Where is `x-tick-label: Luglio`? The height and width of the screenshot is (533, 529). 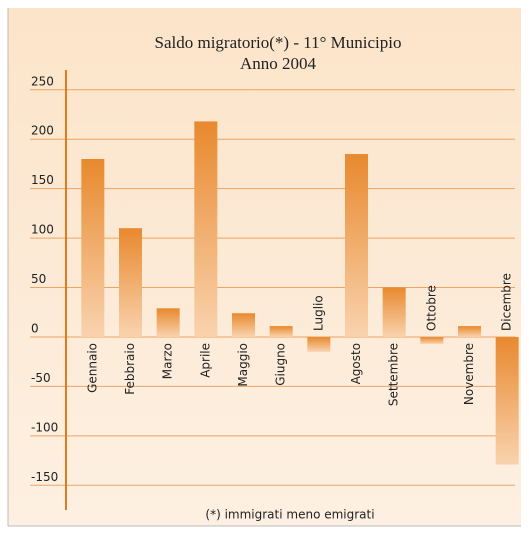 x-tick-label: Luglio is located at coordinates (318, 313).